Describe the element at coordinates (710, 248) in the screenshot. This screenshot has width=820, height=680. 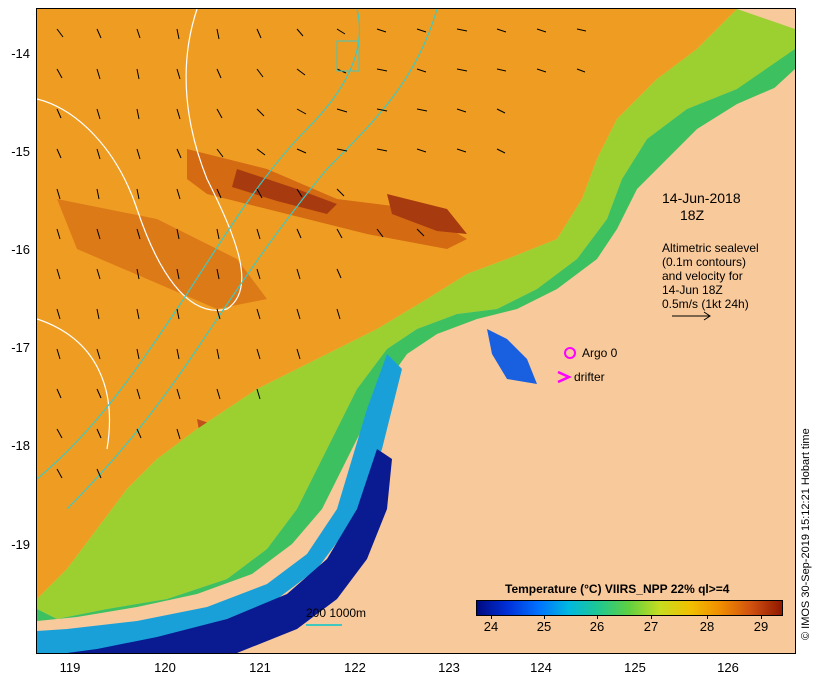
I see `legend-line-1: Altimetric sealevel` at that location.